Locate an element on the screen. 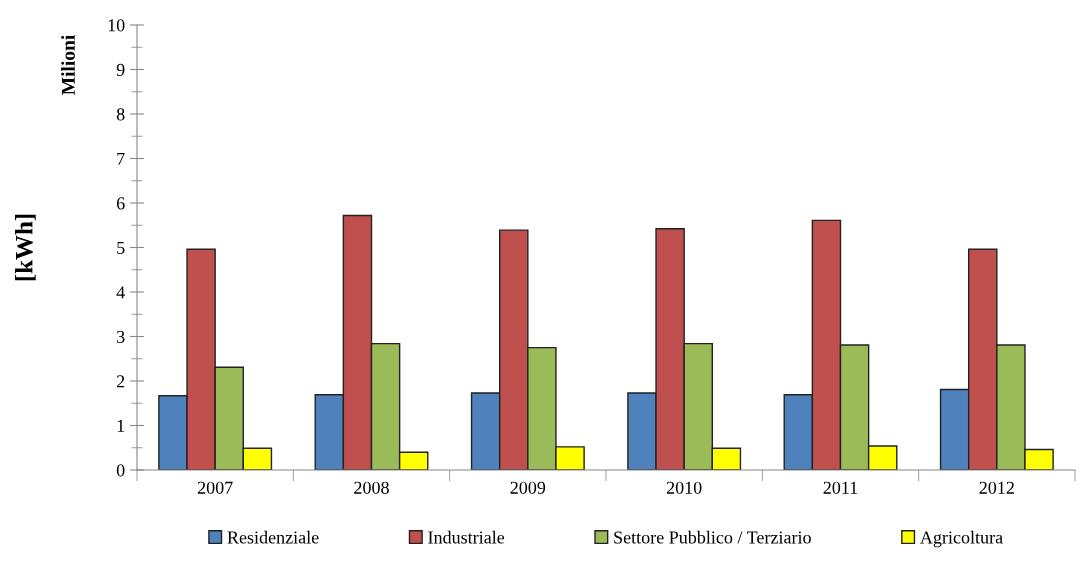 The image size is (1083, 569). y-tick-label: 2 is located at coordinates (120, 381).